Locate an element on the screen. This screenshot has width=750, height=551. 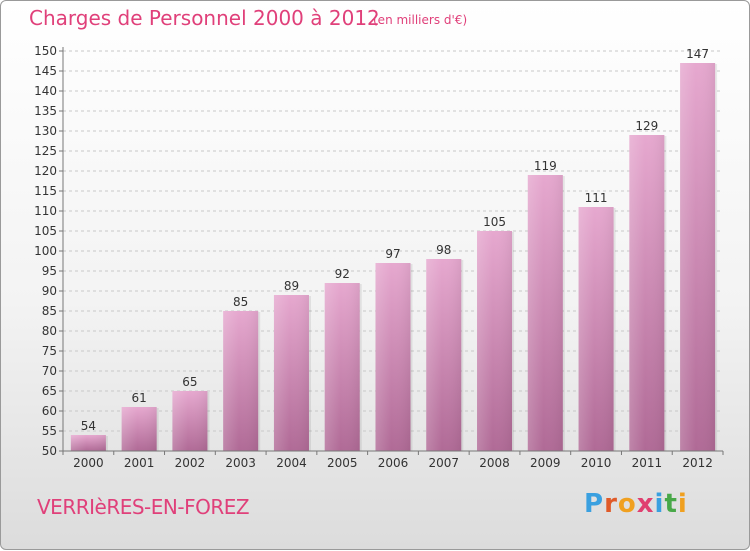
y-tick-label: 120 is located at coordinates (45, 171).